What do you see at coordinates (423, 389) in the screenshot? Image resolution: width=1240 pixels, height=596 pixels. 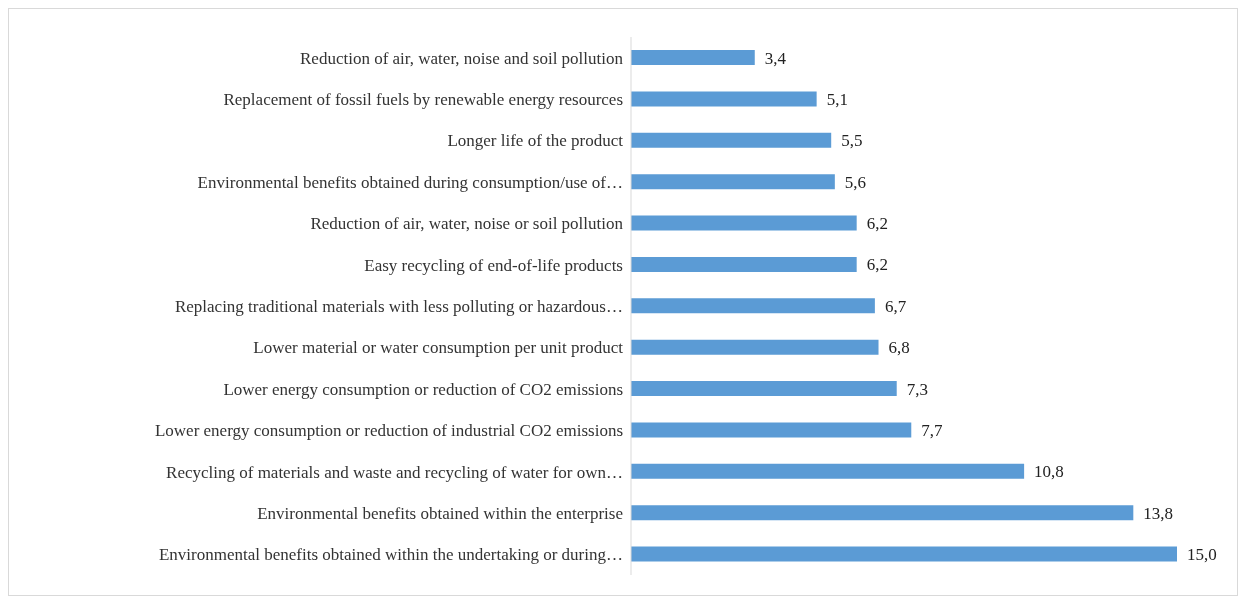 I see `y-tick-label: Lower energy consumption or reduction of CO2 emissions` at bounding box center [423, 389].